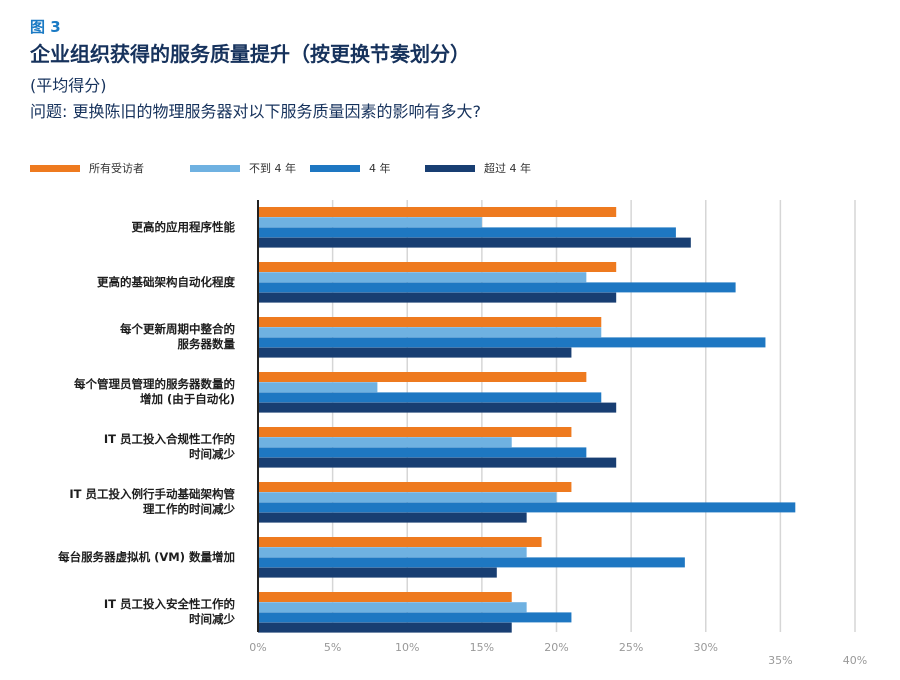  Describe the element at coordinates (128, 227) in the screenshot. I see `category-label: 更高的应用程序性能` at that location.